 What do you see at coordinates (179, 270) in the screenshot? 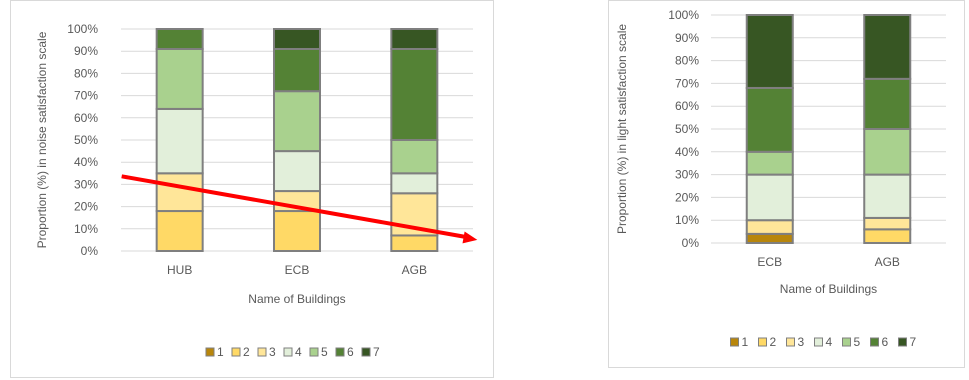
I see `x-category-label: HUB` at bounding box center [179, 270].